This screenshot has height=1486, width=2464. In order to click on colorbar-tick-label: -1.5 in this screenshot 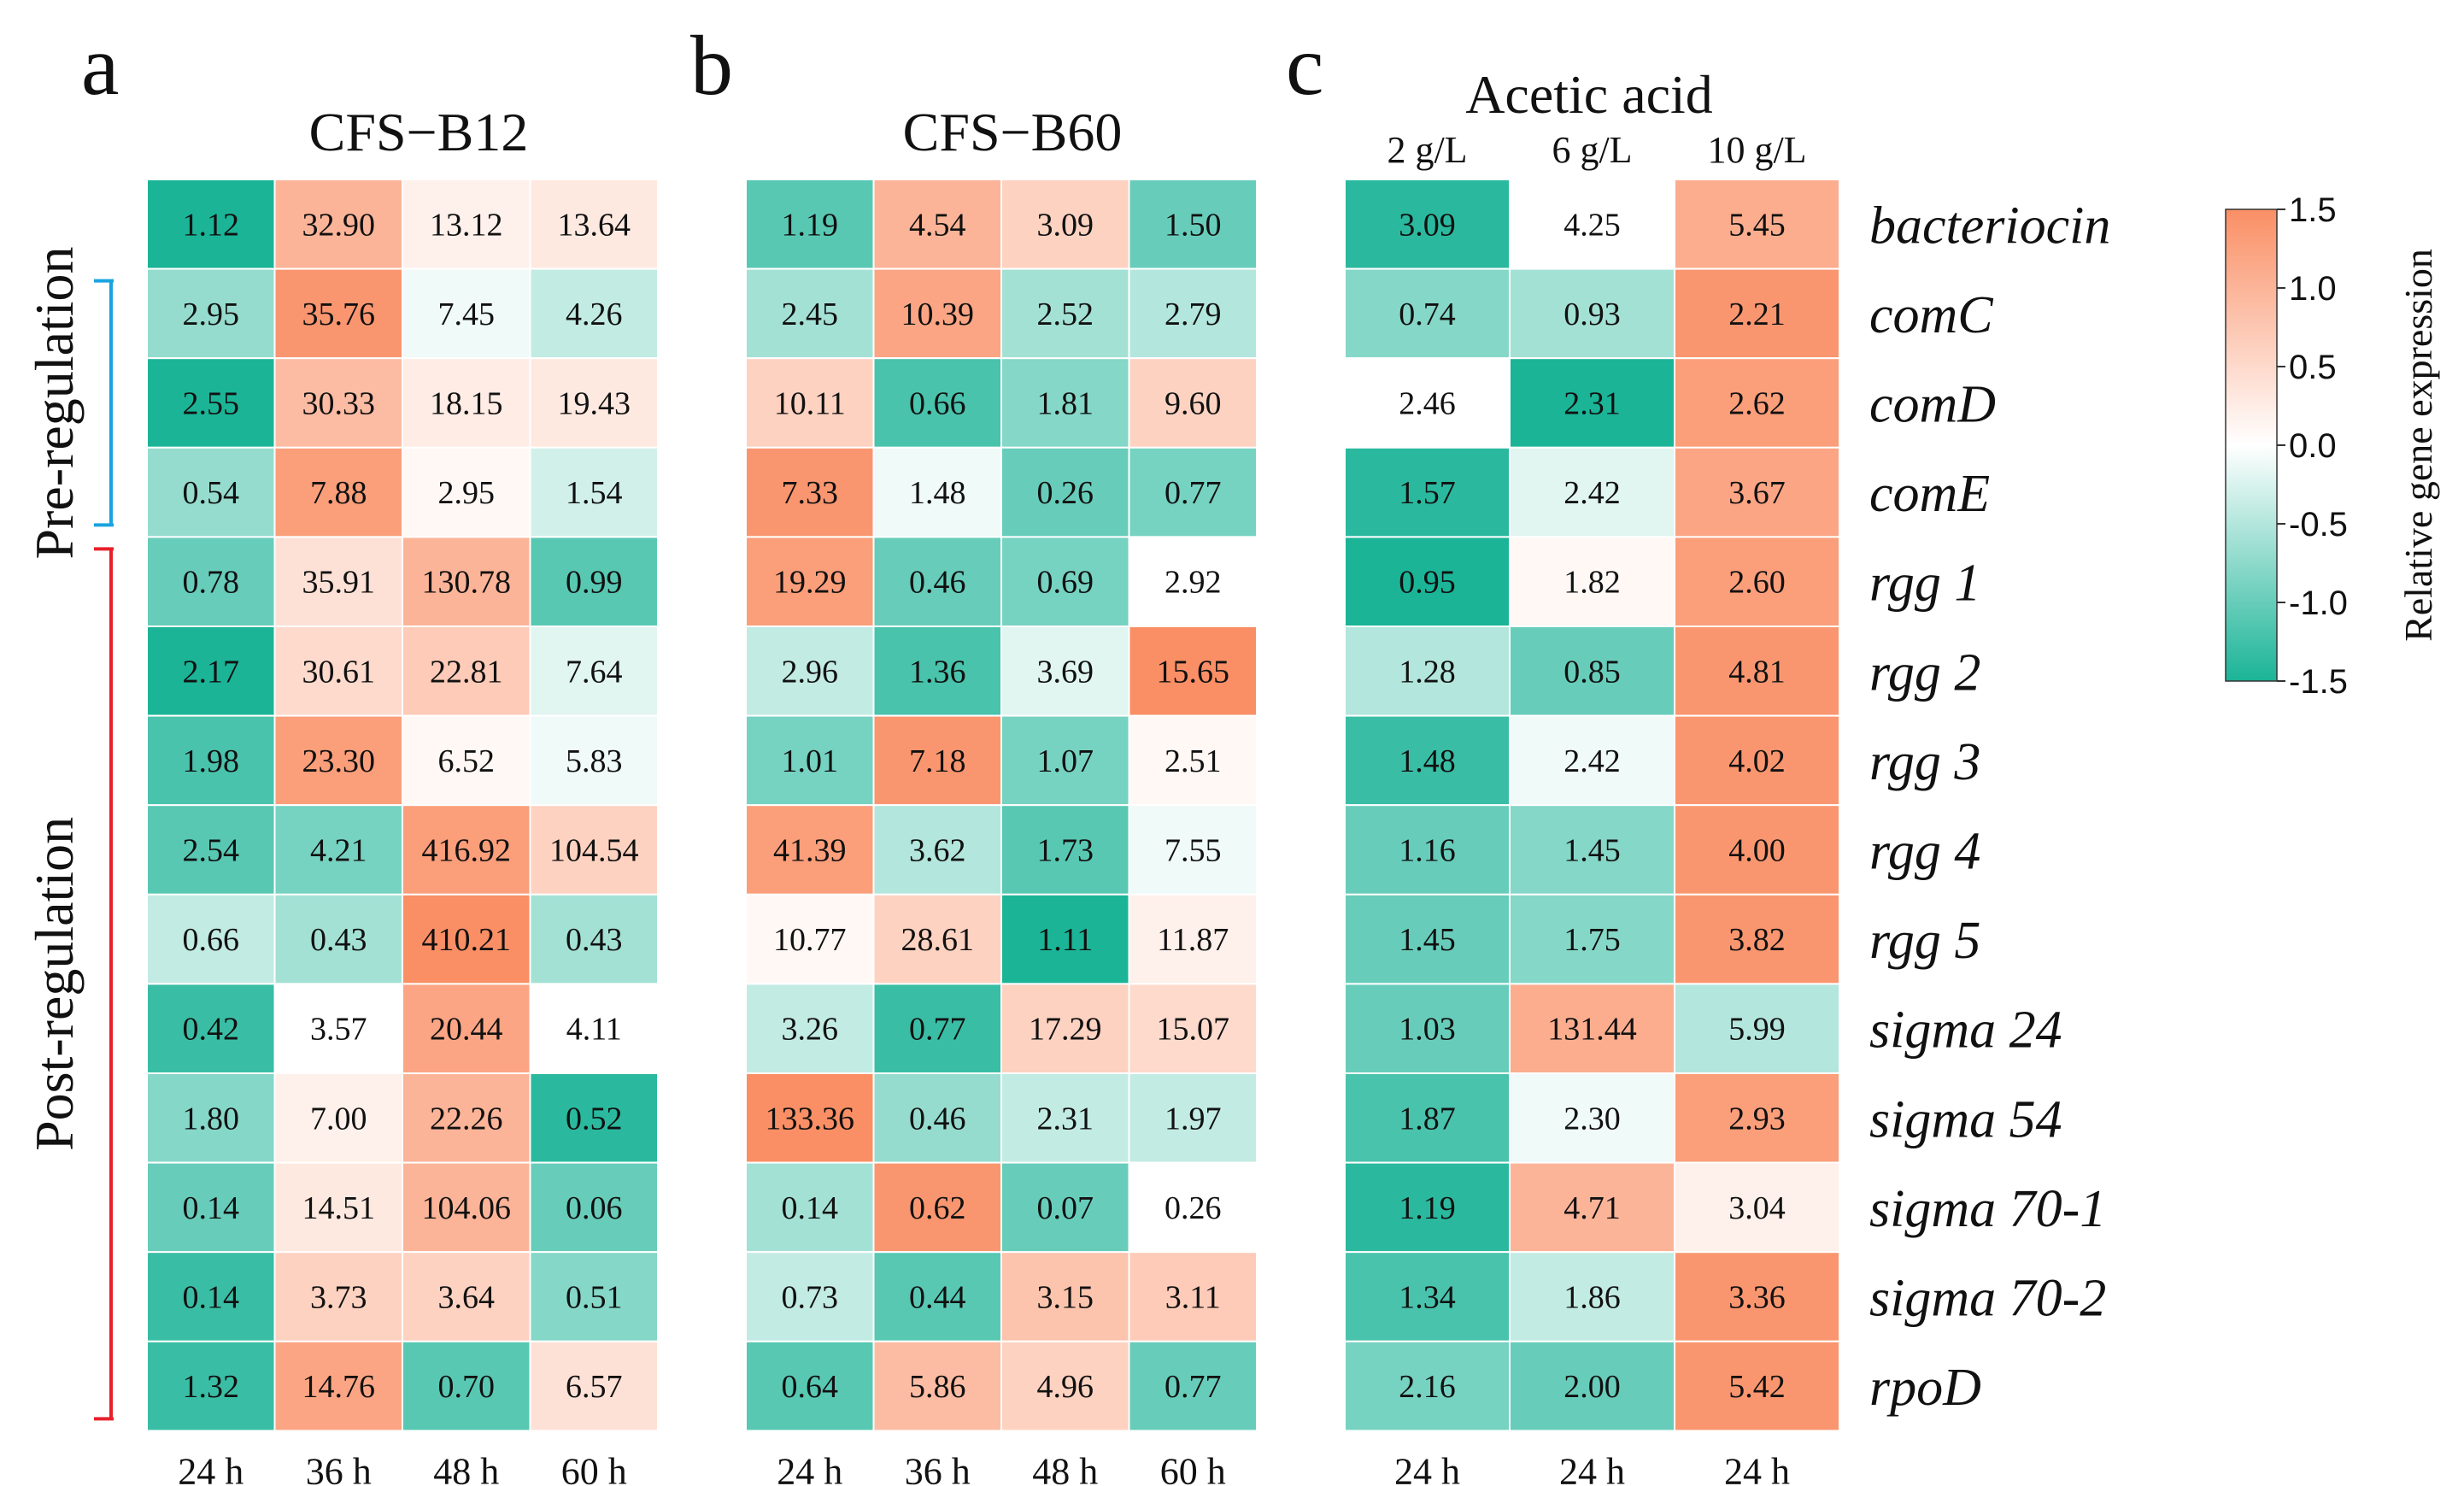, I will do `click(2318, 682)`.